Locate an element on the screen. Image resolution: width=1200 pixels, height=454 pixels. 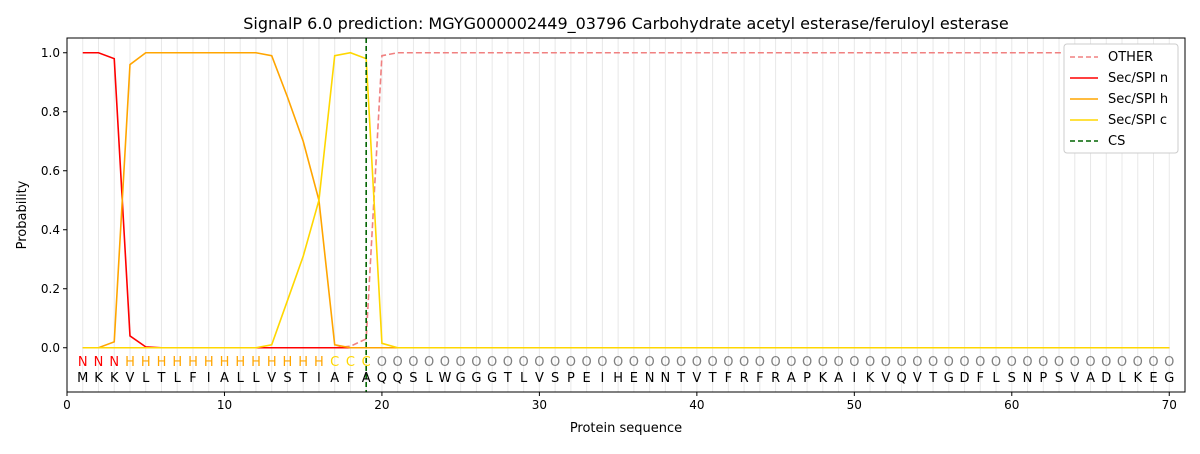
x-tick-label: 60 is located at coordinates (1011, 405).